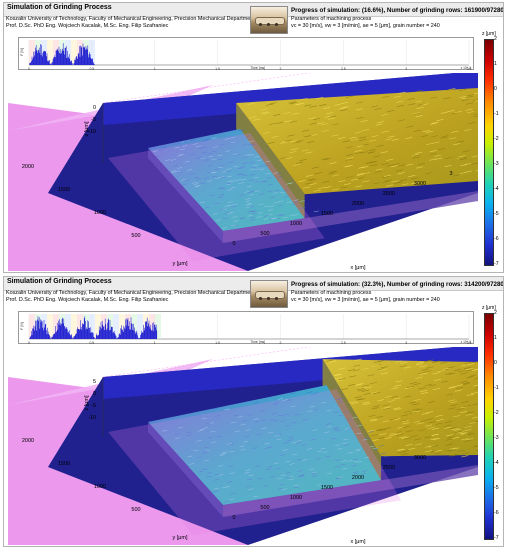 The width and height of the screenshot is (507, 550). I want to click on grinding-wheel-thumbnail, so click(269, 20).